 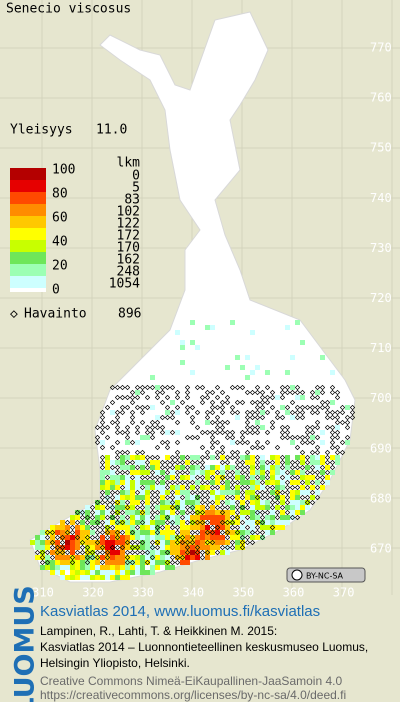 What do you see at coordinates (28, 186) in the screenshot?
I see `legend-swatch` at bounding box center [28, 186].